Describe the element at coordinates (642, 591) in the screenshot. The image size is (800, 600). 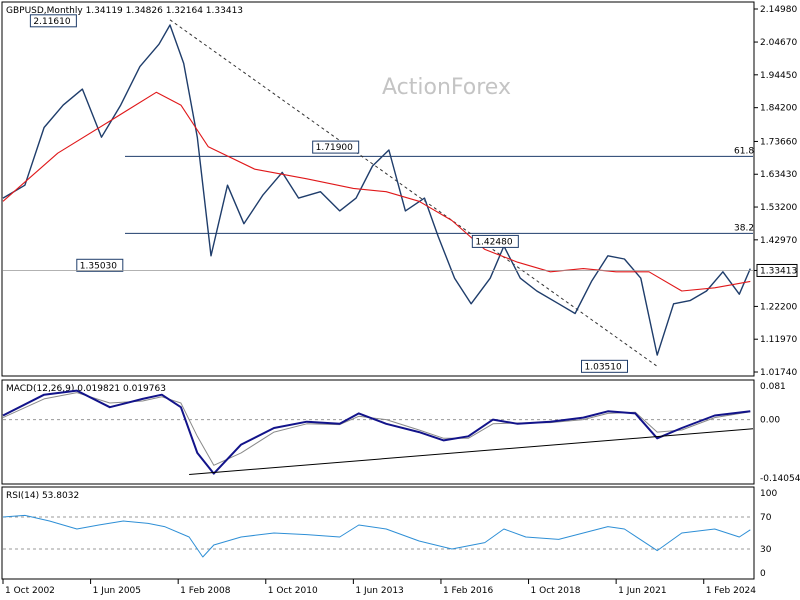
I see `x-tick-label: 1 Jun 2021` at that location.